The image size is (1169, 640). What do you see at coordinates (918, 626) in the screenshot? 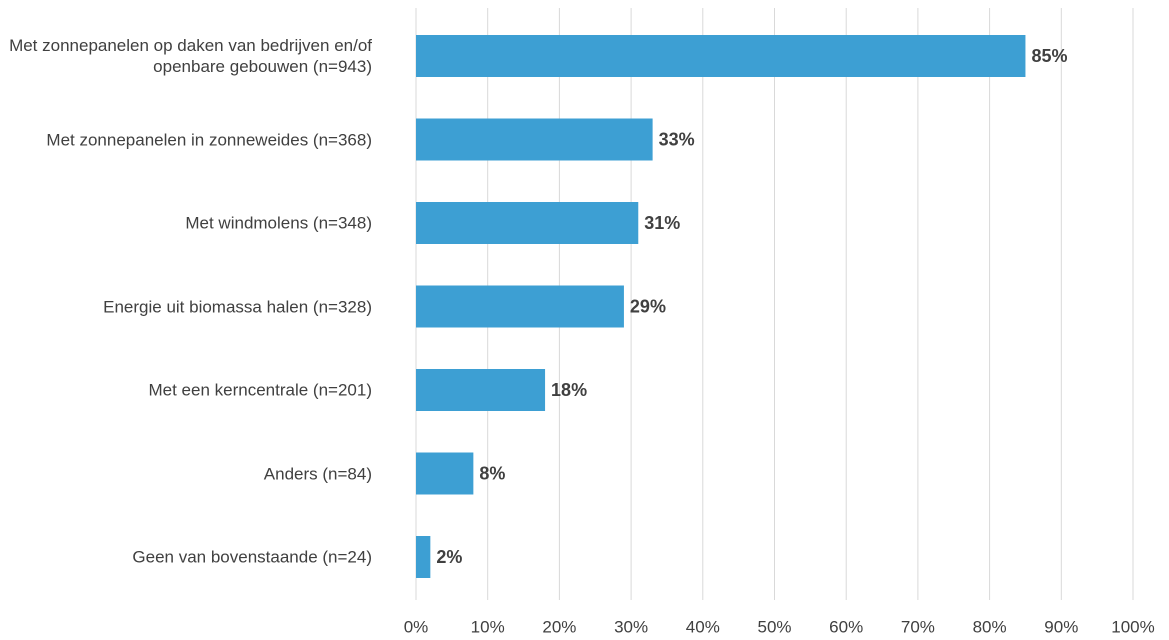
I see `x-tick-label: 70%` at bounding box center [918, 626].